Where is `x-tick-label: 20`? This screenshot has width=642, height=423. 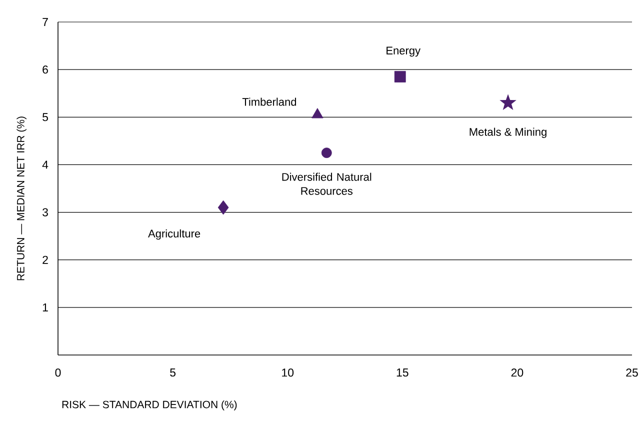 x-tick-label: 20 is located at coordinates (517, 372).